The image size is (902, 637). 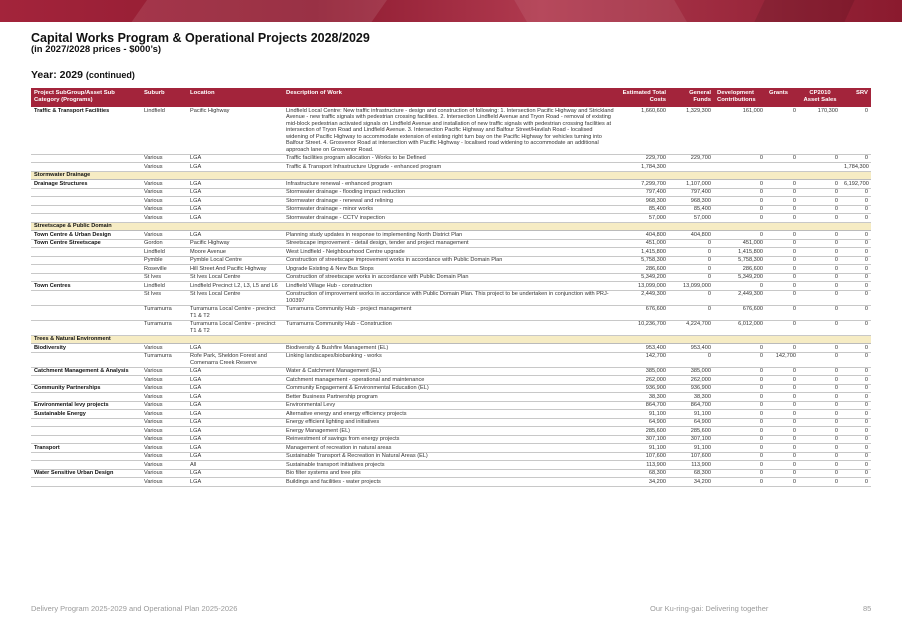 I want to click on program-cell: Water Sensitive Urban Design, so click(x=86, y=473).